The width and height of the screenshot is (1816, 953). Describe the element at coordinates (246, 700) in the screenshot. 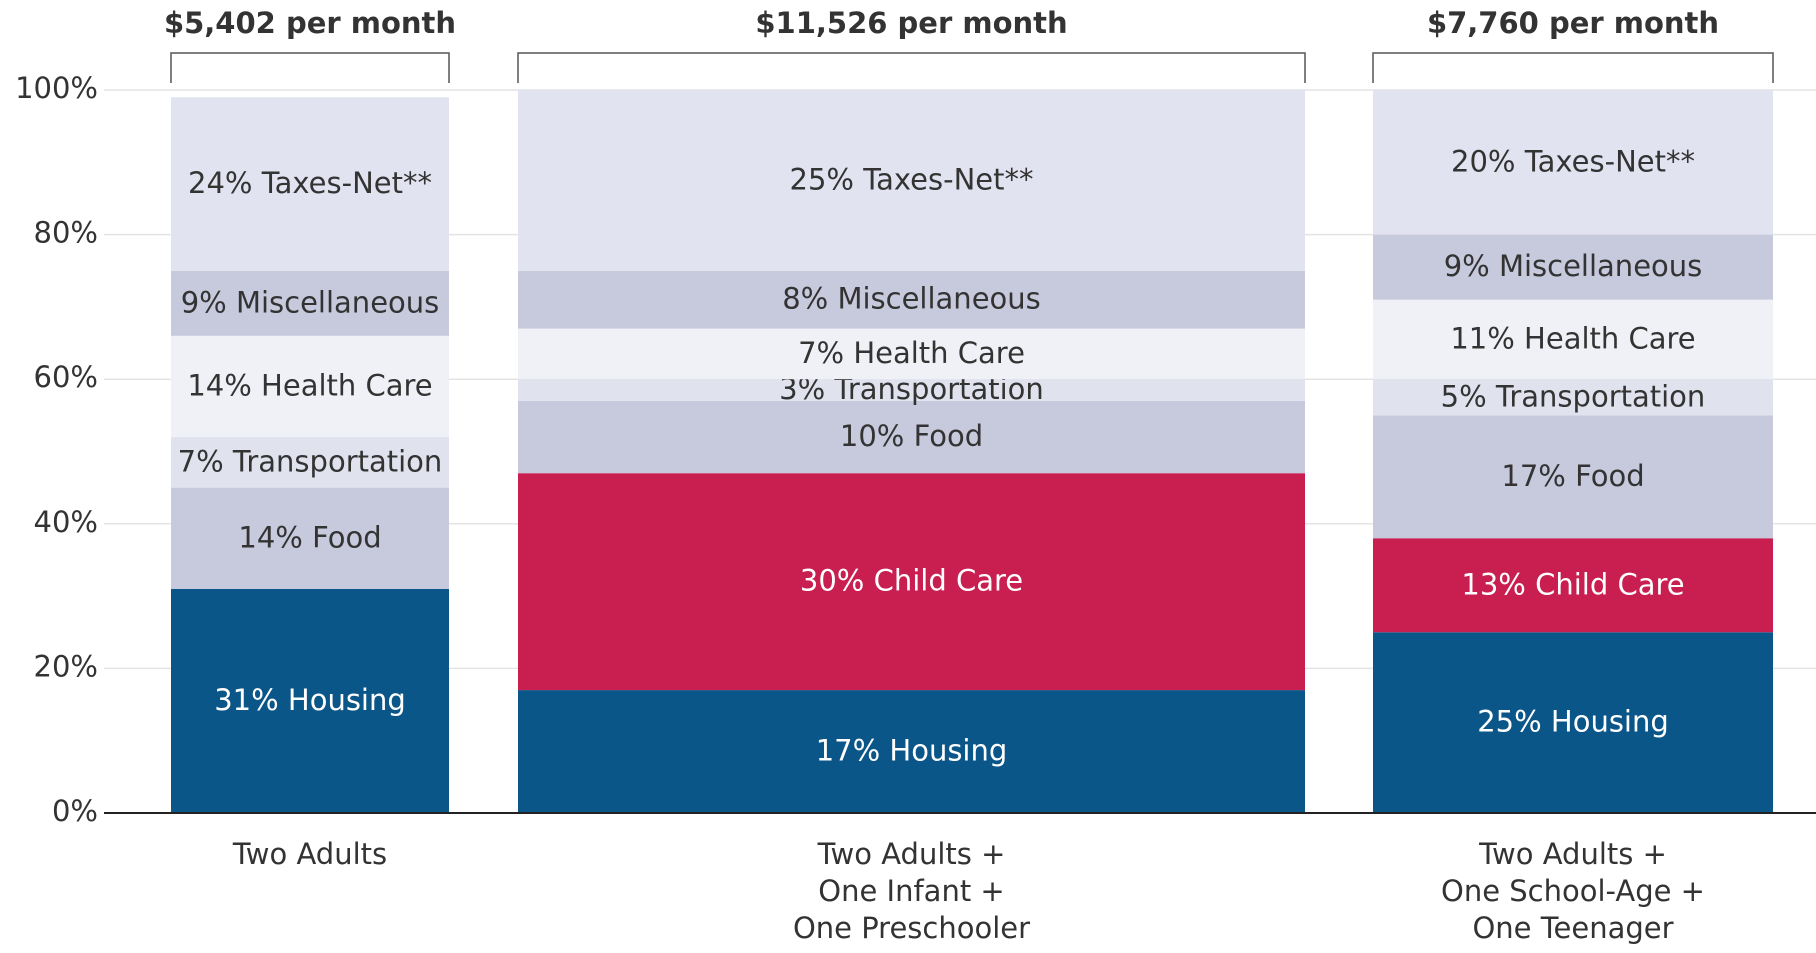

I see `value-label: 31%` at that location.